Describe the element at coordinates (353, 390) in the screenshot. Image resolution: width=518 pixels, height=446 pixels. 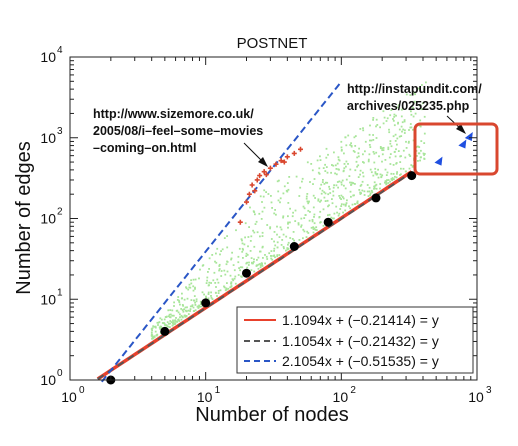
I see `x-tick-label-exp: 2` at that location.